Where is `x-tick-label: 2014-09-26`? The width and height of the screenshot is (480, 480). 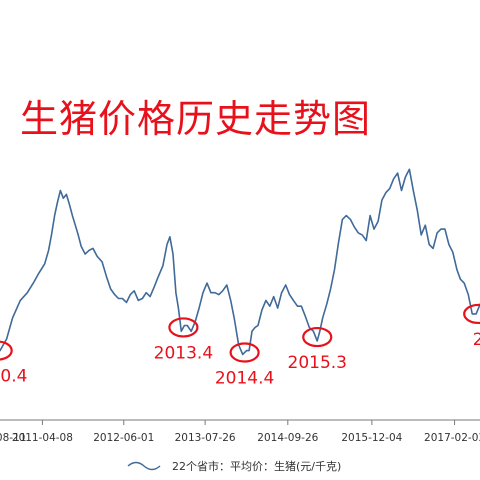 x-tick-label: 2014-09-26 is located at coordinates (287, 438).